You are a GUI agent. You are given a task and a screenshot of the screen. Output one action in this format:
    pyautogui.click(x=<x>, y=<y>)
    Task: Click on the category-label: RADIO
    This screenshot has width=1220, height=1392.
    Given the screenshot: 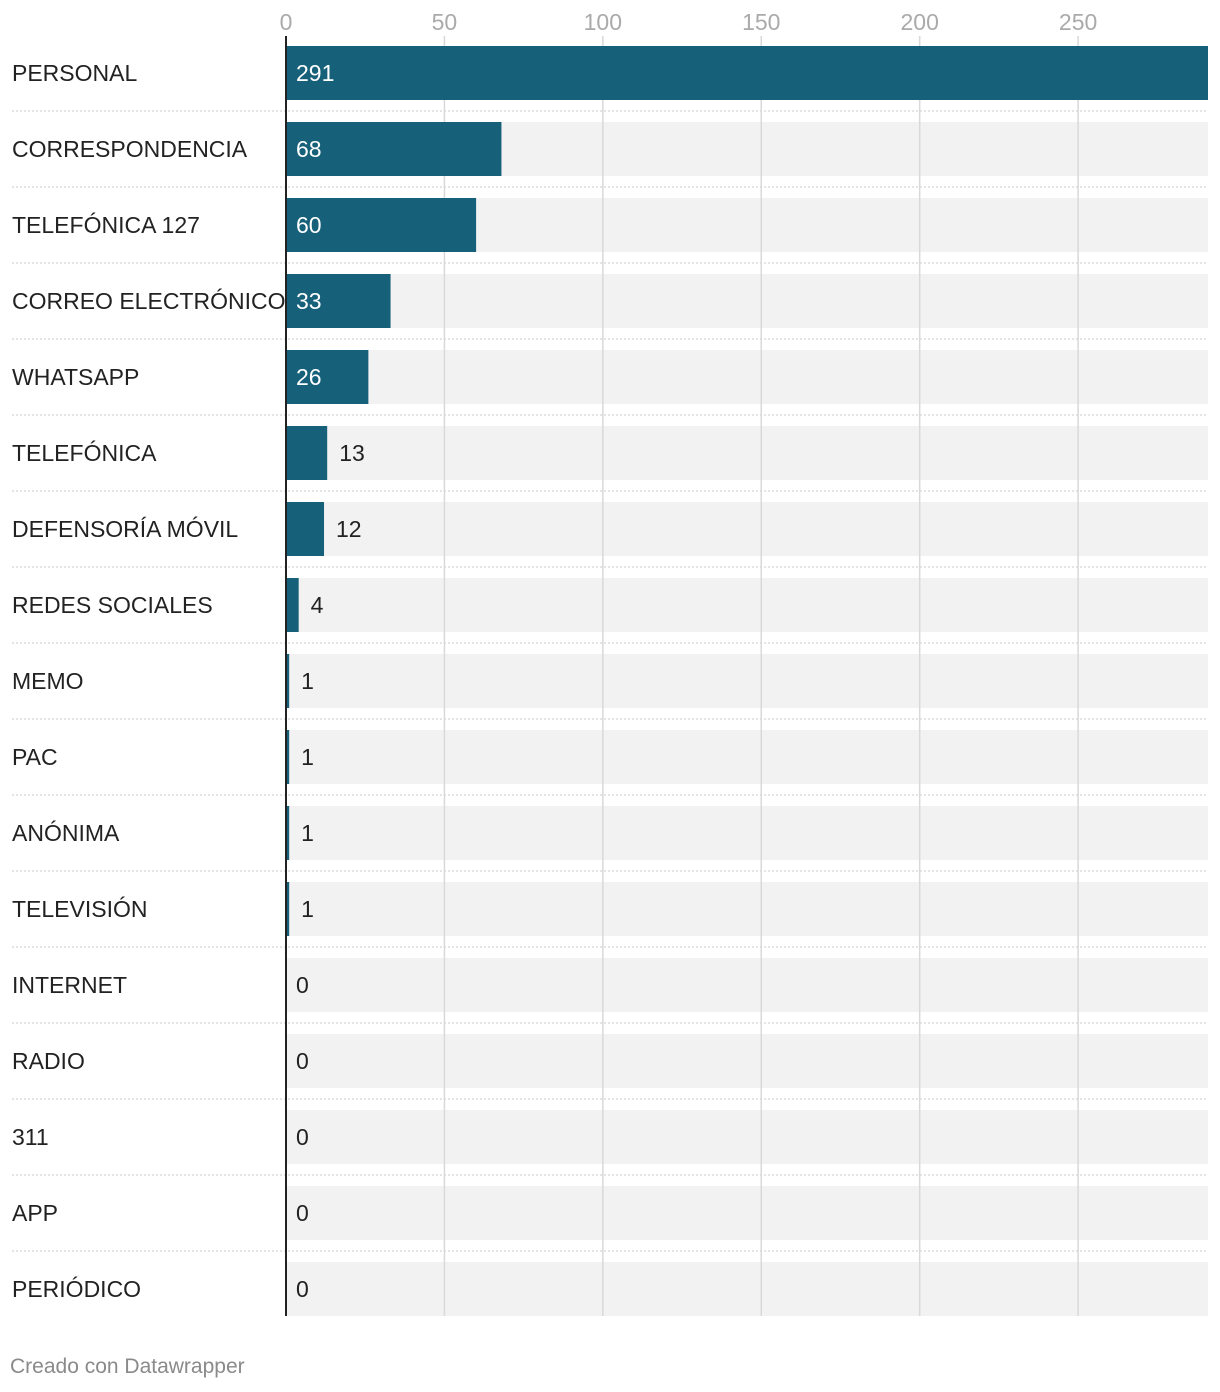 What is the action you would take?
    pyautogui.click(x=48, y=1061)
    